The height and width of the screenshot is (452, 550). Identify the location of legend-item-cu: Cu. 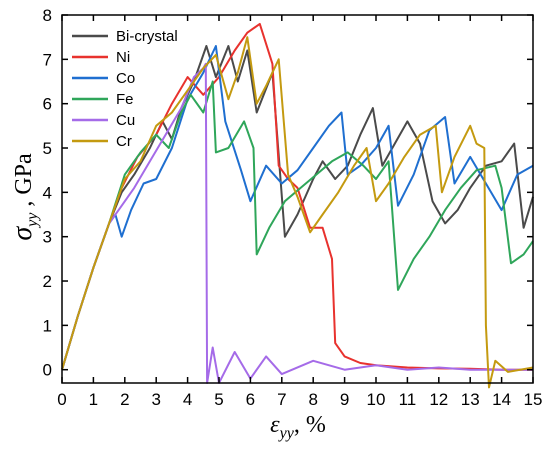
(103, 120).